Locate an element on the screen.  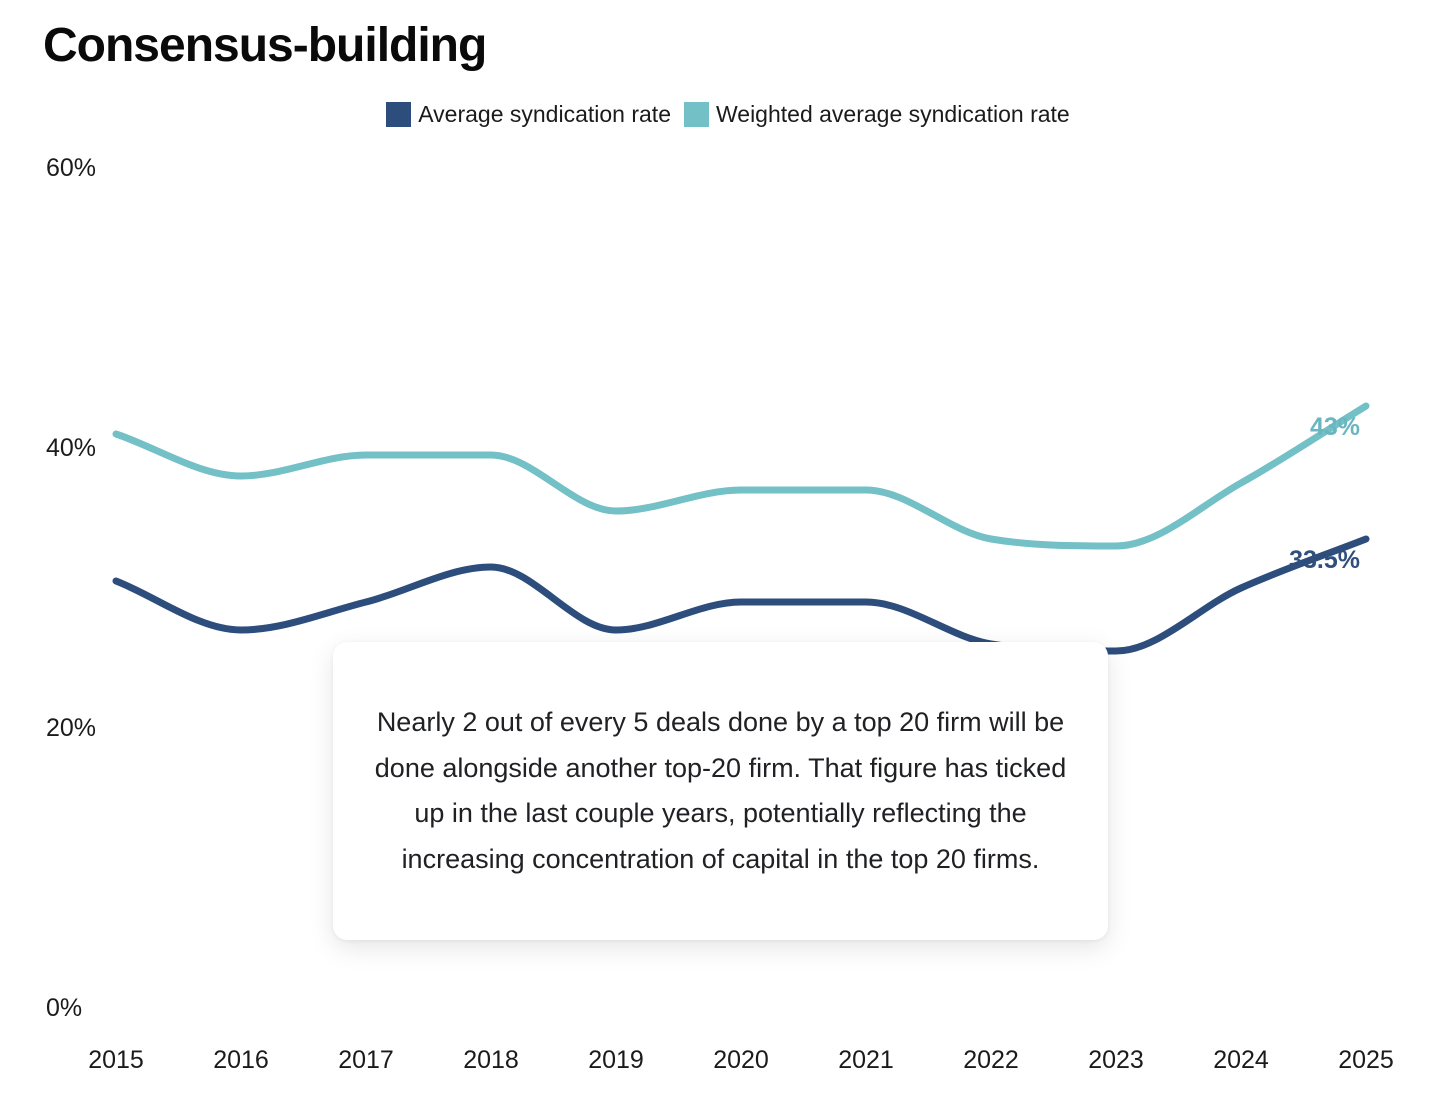
legend-label-weighted: Weighted average syndication rate is located at coordinates (892, 114).